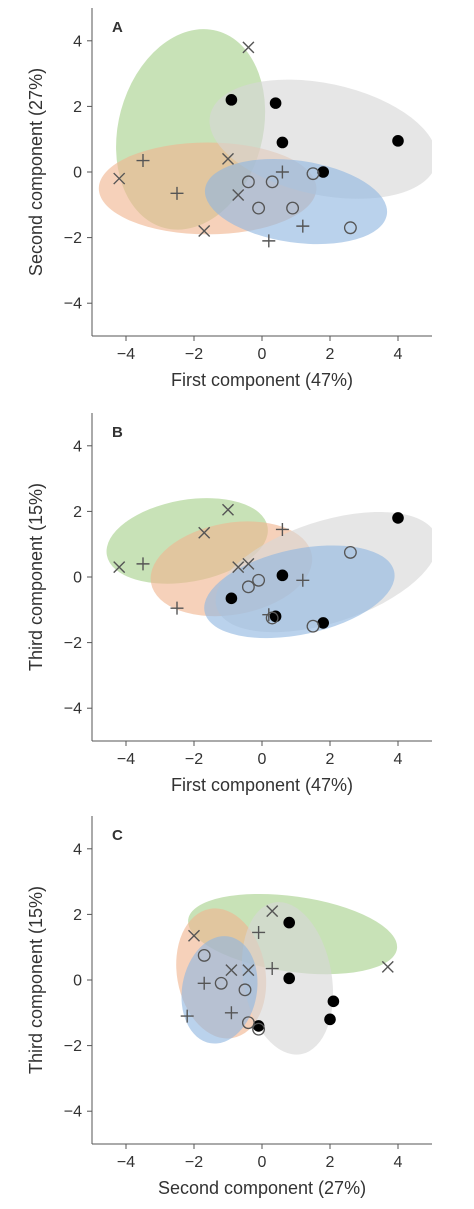 This screenshot has height=1209, width=474. Describe the element at coordinates (117, 432) in the screenshot. I see `panel-label: B` at that location.